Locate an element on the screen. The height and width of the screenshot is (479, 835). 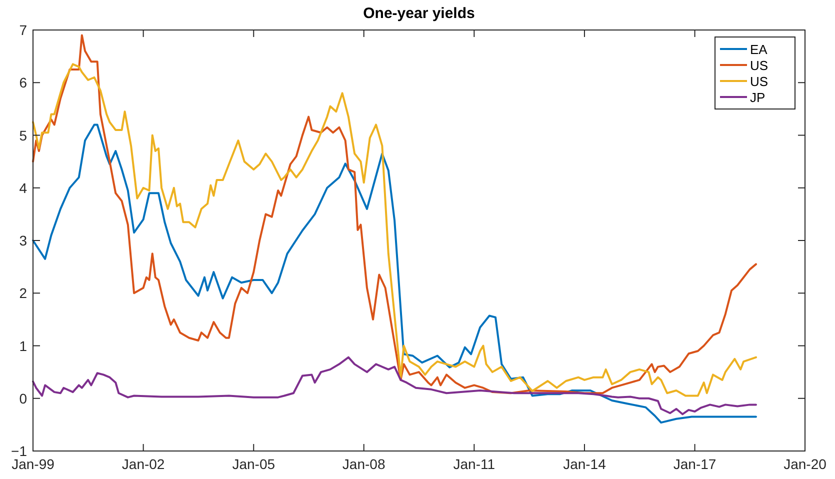
y-tick-label: 4 is located at coordinates (23, 188).